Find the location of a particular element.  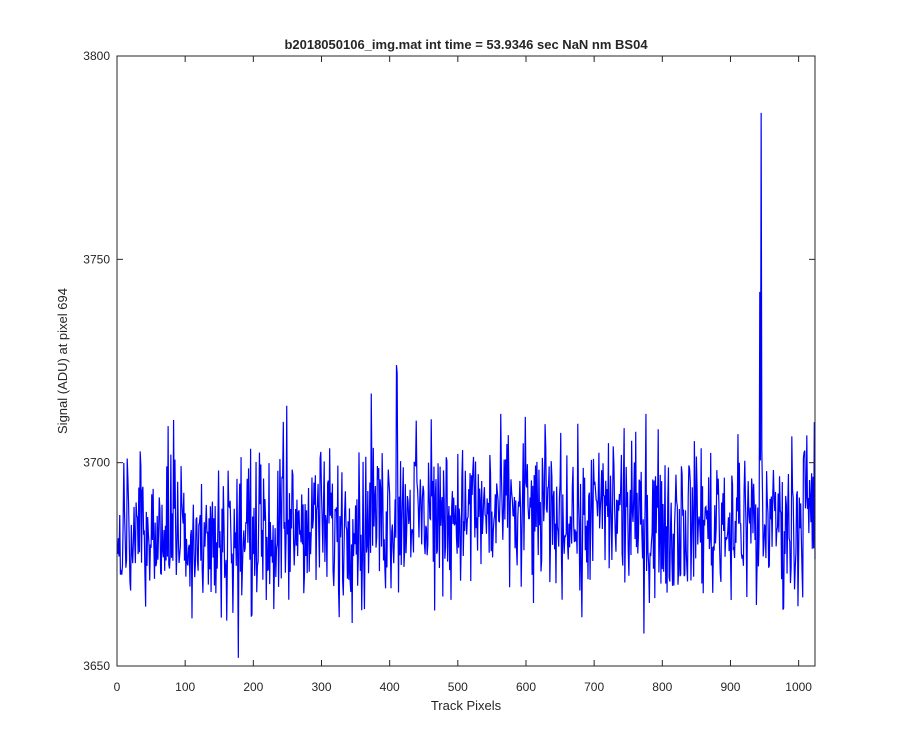

x-tick-label: 1000 is located at coordinates (798, 687).